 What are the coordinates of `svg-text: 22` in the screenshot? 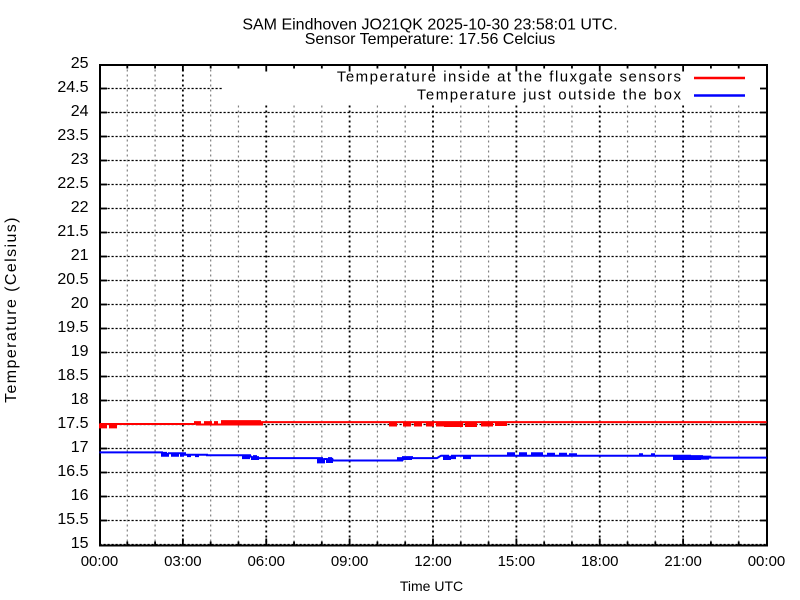 It's located at (80, 207).